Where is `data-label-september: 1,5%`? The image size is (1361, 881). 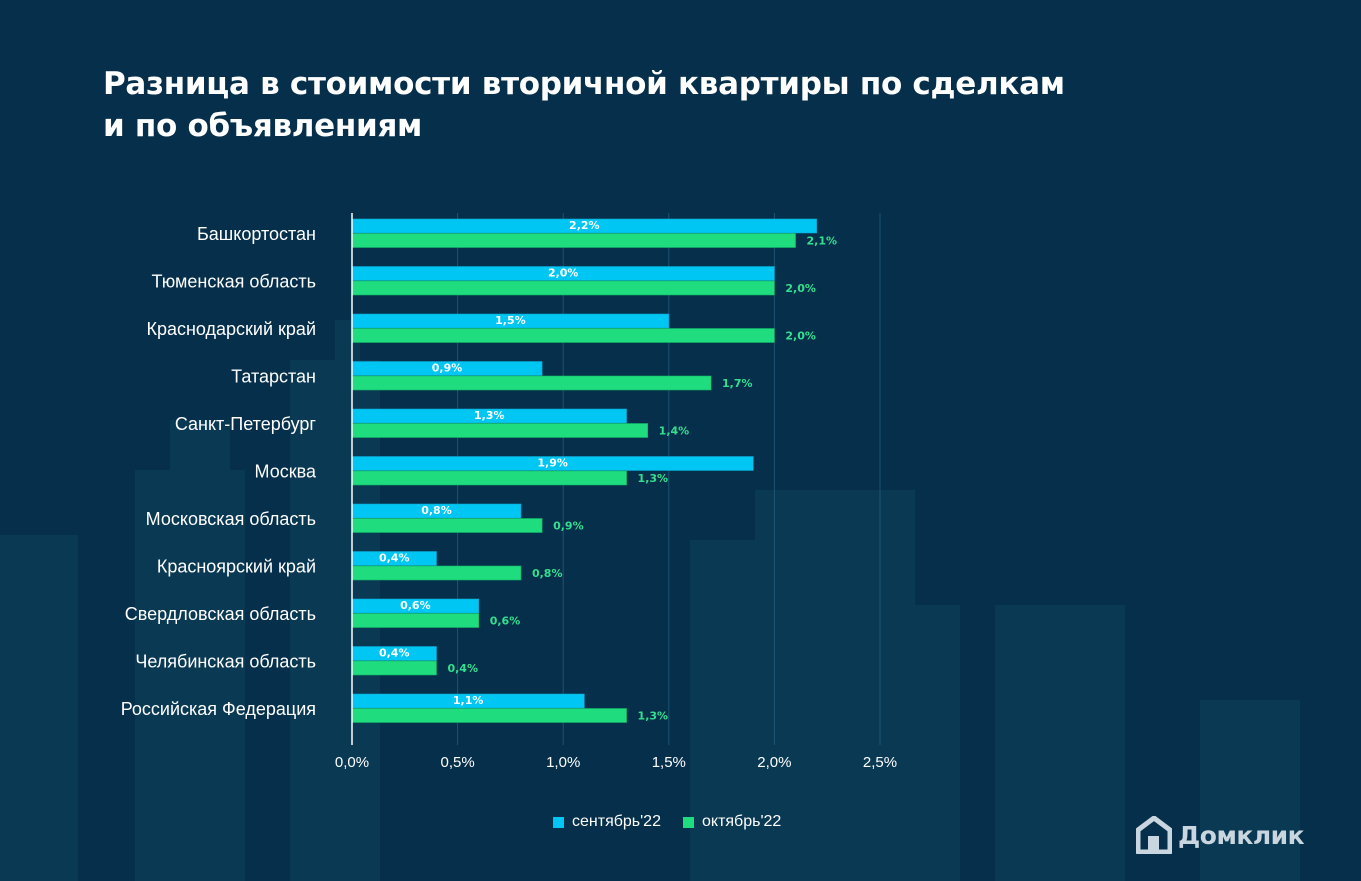 data-label-september: 1,5% is located at coordinates (510, 320).